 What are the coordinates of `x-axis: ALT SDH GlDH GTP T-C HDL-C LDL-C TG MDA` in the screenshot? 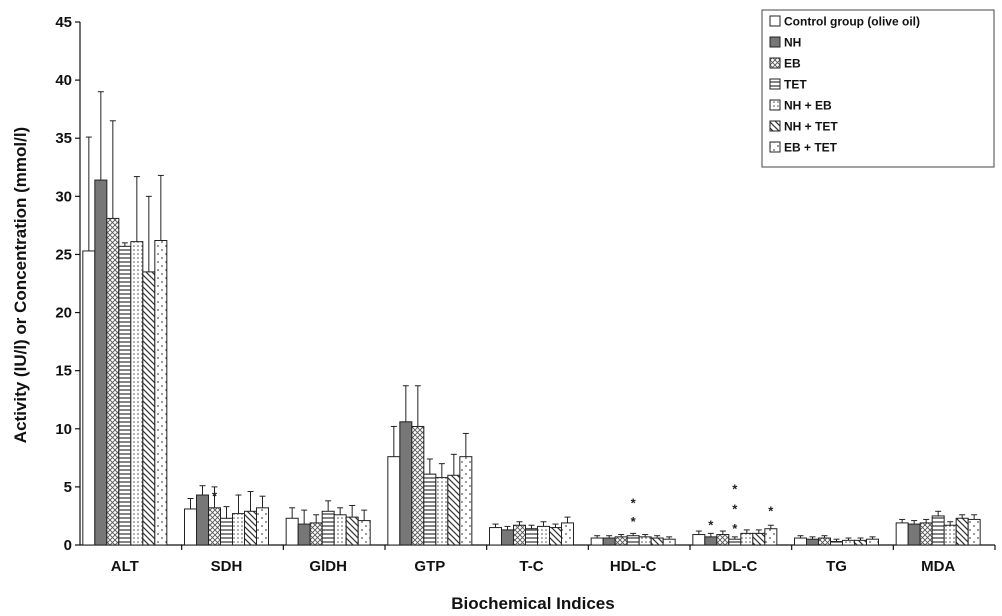 It's located at (538, 559).